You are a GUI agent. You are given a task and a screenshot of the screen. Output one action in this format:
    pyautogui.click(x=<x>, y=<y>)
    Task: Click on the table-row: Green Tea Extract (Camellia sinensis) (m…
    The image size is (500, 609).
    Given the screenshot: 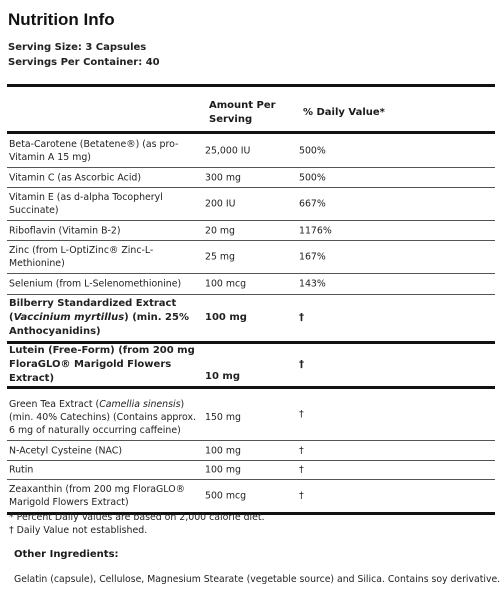 What is the action you would take?
    pyautogui.click(x=251, y=415)
    